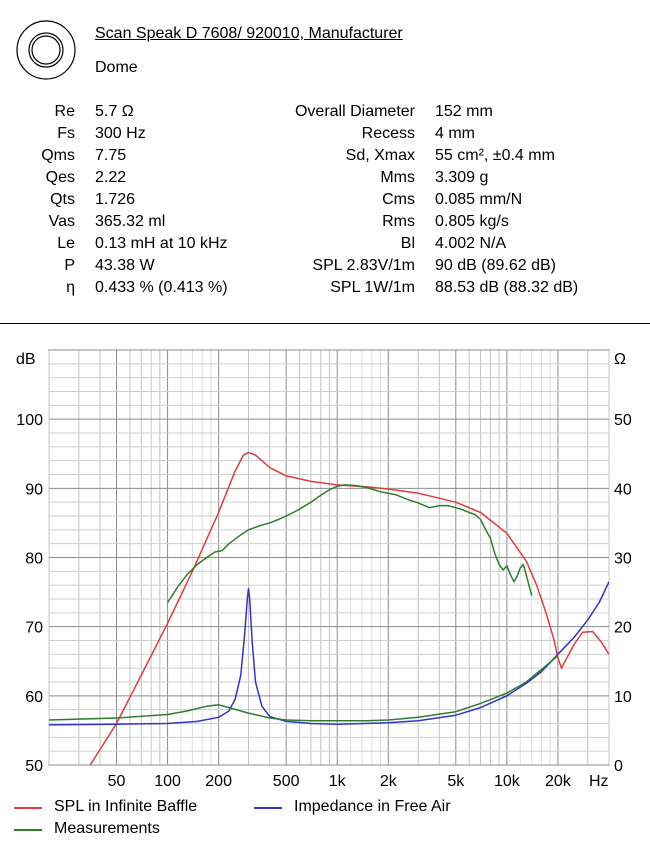 This screenshot has width=650, height=850. I want to click on param-value: 90 dB (89.62 dB), so click(495, 265).